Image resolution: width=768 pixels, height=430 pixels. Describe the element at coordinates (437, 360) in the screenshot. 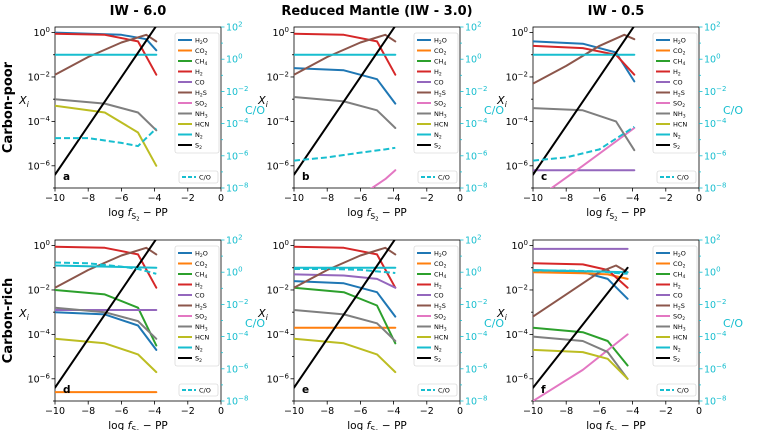

I see `legend-label: S2` at that location.